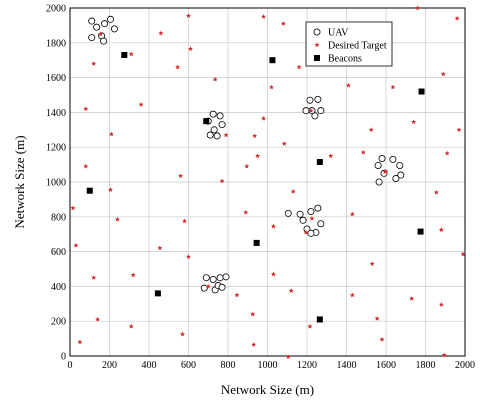 Image resolution: width=480 pixels, height=402 pixels. Describe the element at coordinates (70, 365) in the screenshot. I see `x-tick-label: 0` at that location.